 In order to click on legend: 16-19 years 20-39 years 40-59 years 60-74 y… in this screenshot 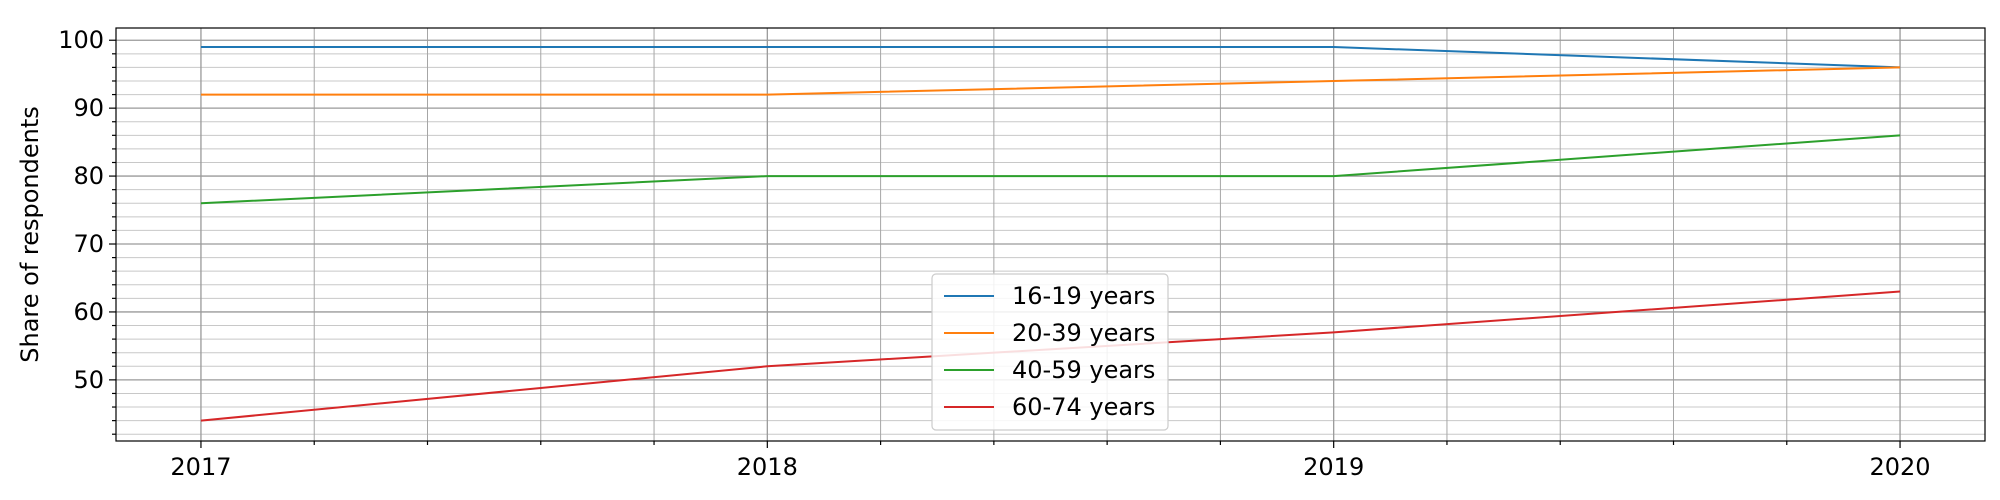, I will do `click(1050, 352)`.